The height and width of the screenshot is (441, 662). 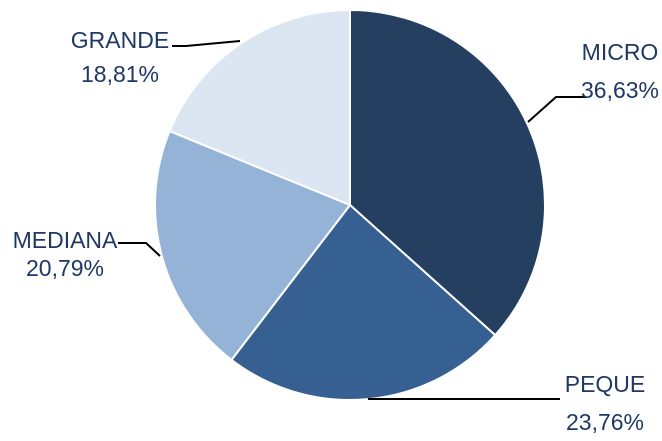 What do you see at coordinates (65, 268) in the screenshot?
I see `slice-percent-label-mediana: 20,79%` at bounding box center [65, 268].